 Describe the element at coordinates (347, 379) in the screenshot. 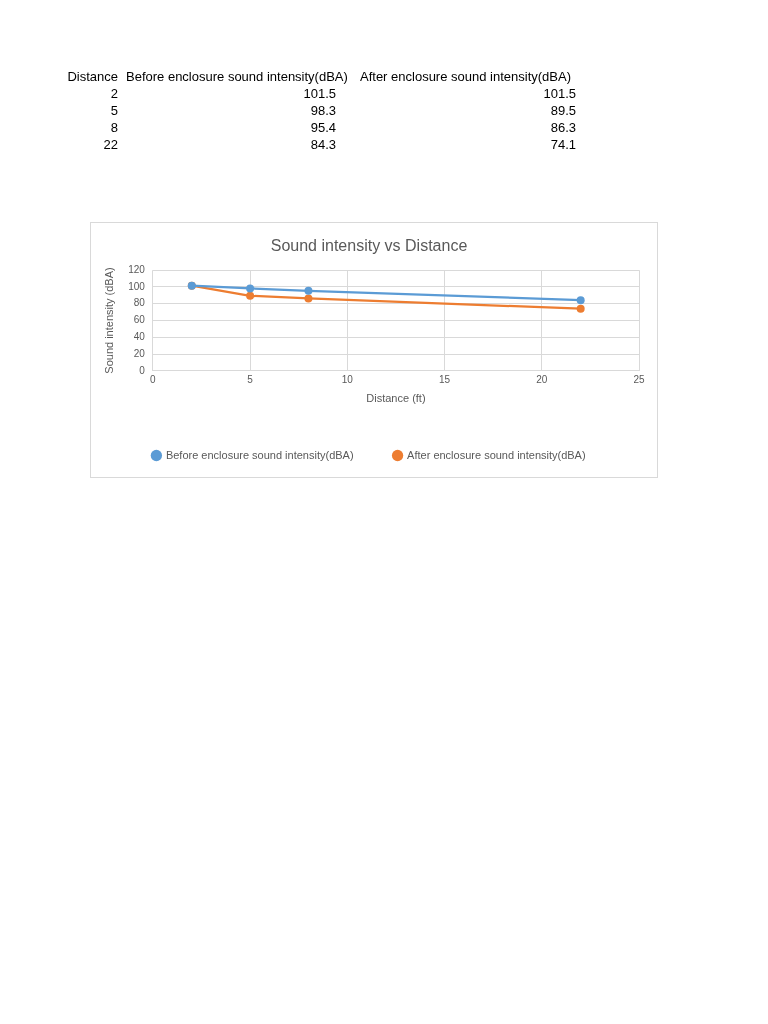

I see `x-tick-label: 10` at that location.